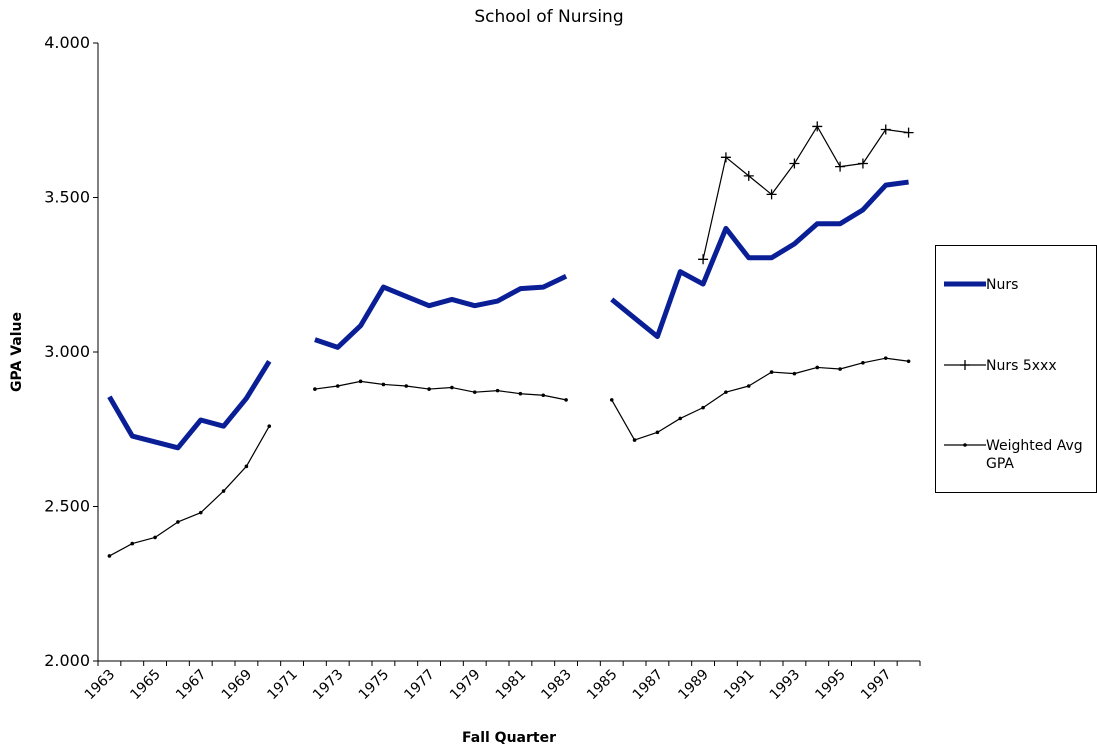 This screenshot has width=1097, height=751. What do you see at coordinates (100, 685) in the screenshot?
I see `x-tick-label: 1963` at bounding box center [100, 685].